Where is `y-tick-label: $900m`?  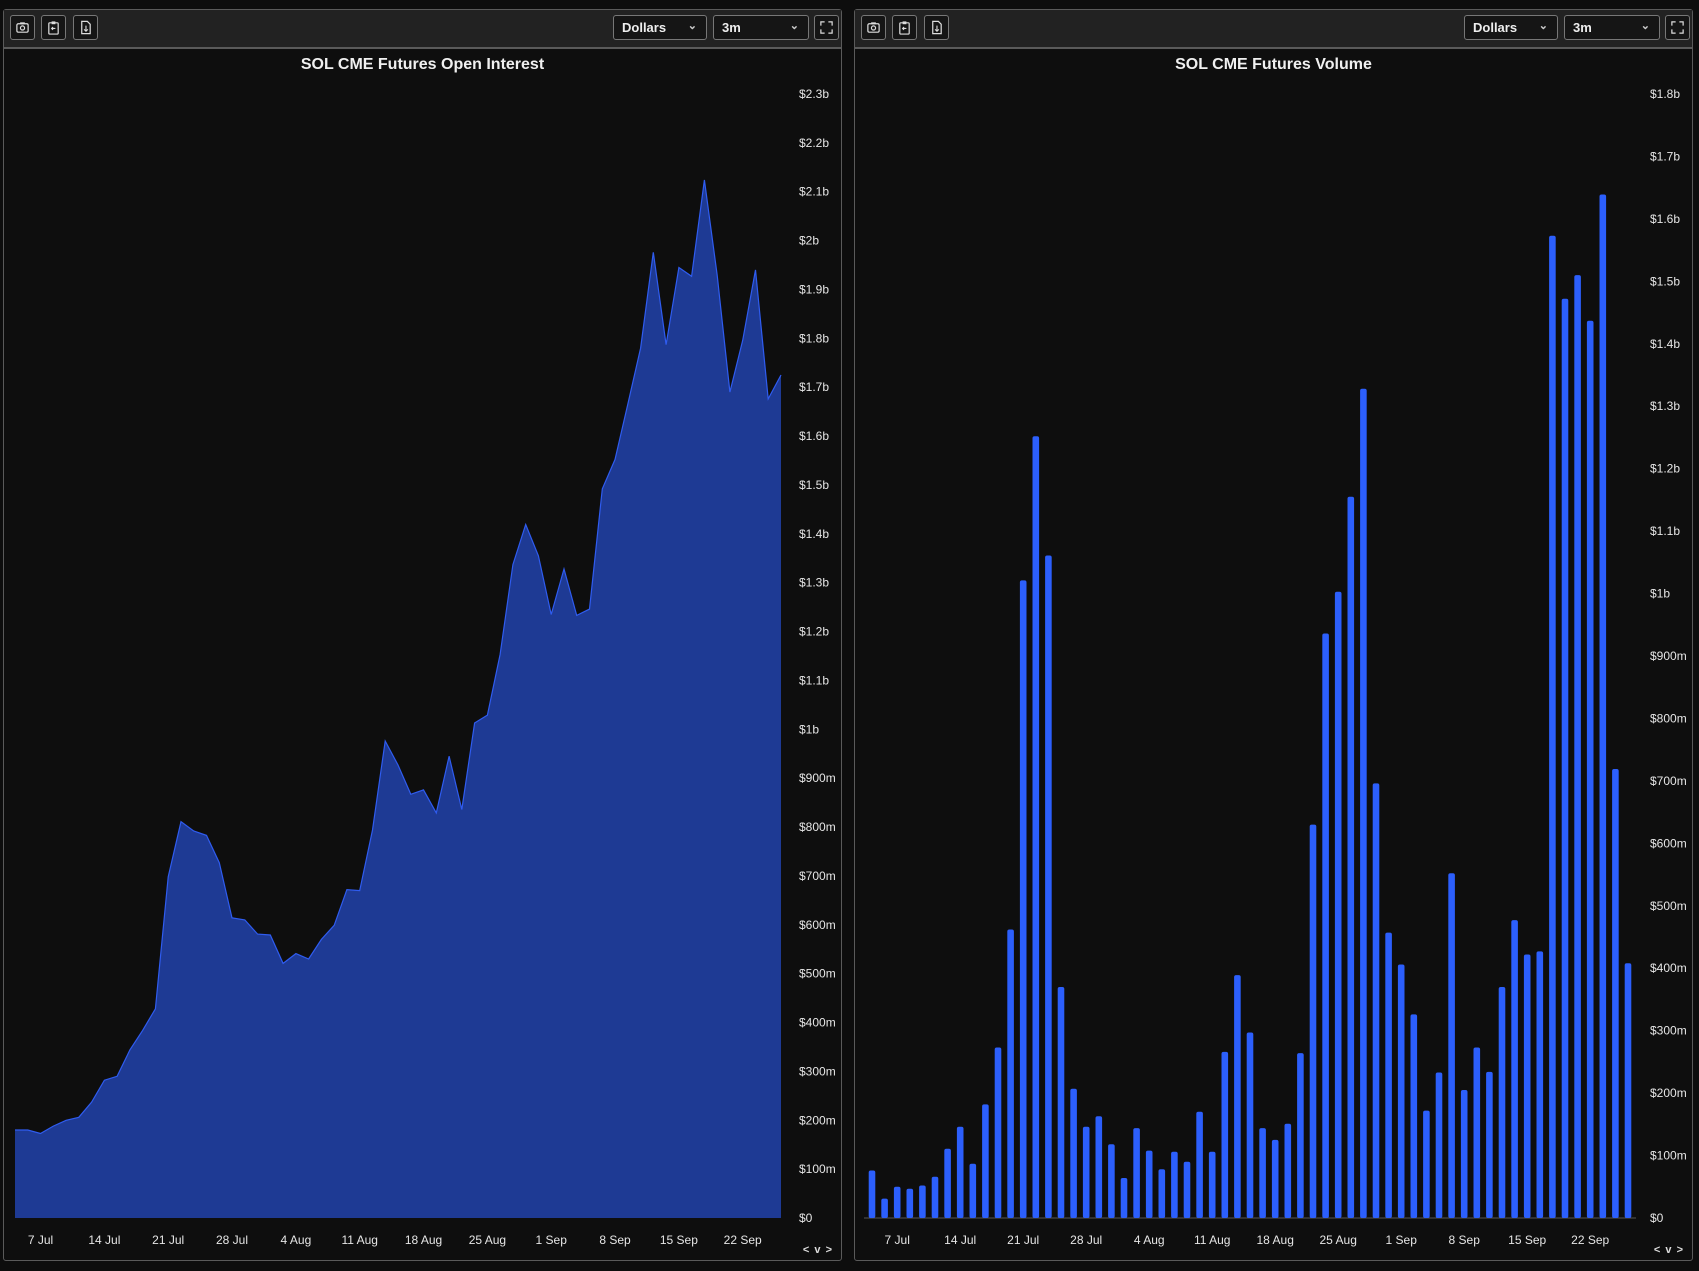 y-tick-label: $900m is located at coordinates (817, 778).